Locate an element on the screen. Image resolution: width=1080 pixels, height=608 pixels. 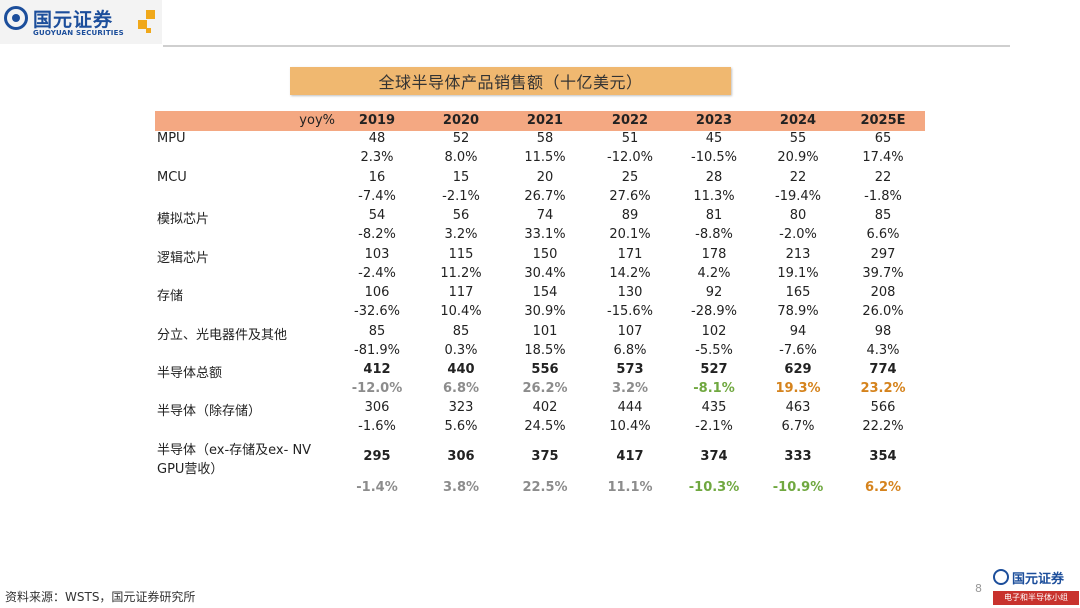
yoy-cell: 4.3% is located at coordinates (883, 350).